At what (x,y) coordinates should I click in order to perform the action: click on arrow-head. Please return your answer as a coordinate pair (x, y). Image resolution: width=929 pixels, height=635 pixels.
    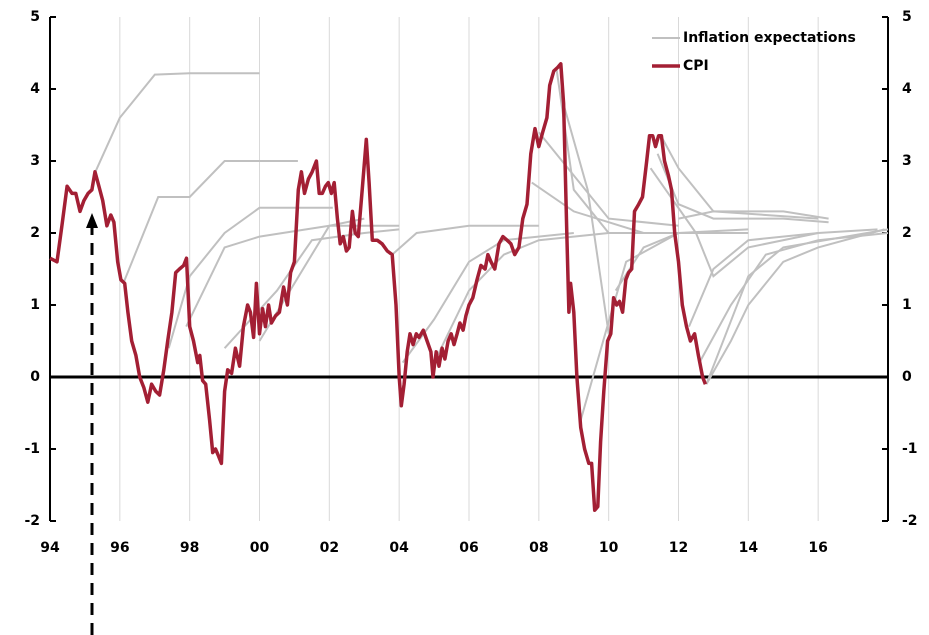
    Looking at the image, I should click on (92, 220).